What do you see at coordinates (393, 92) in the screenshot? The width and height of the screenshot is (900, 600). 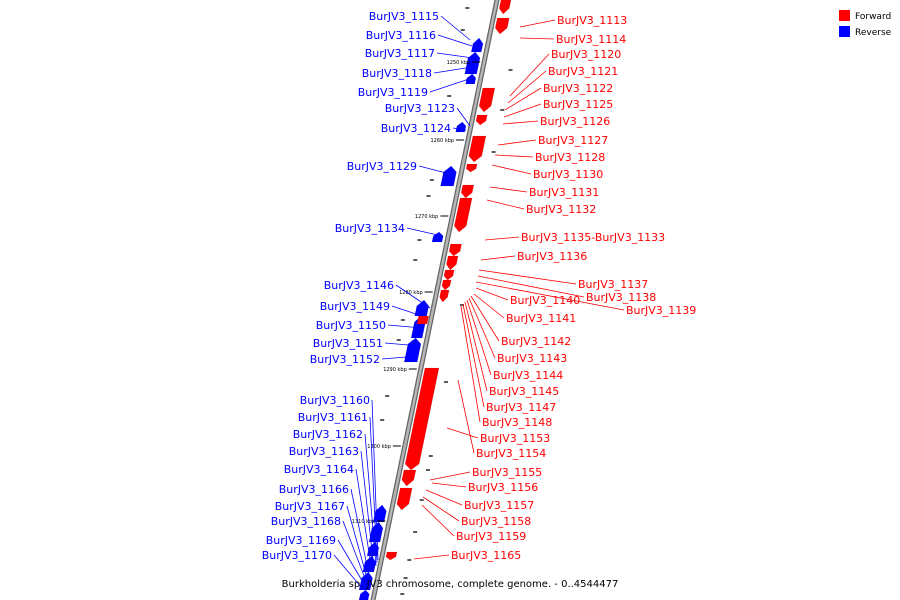 I see `gene-label: BurJV3_1119` at bounding box center [393, 92].